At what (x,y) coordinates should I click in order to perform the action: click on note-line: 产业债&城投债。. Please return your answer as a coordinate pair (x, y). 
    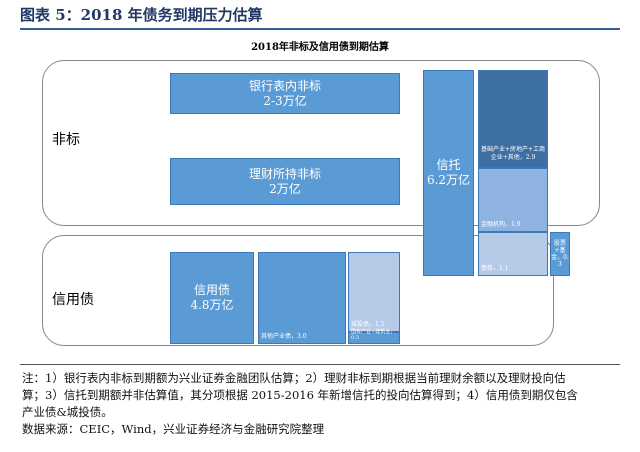
    Looking at the image, I should click on (67, 412).